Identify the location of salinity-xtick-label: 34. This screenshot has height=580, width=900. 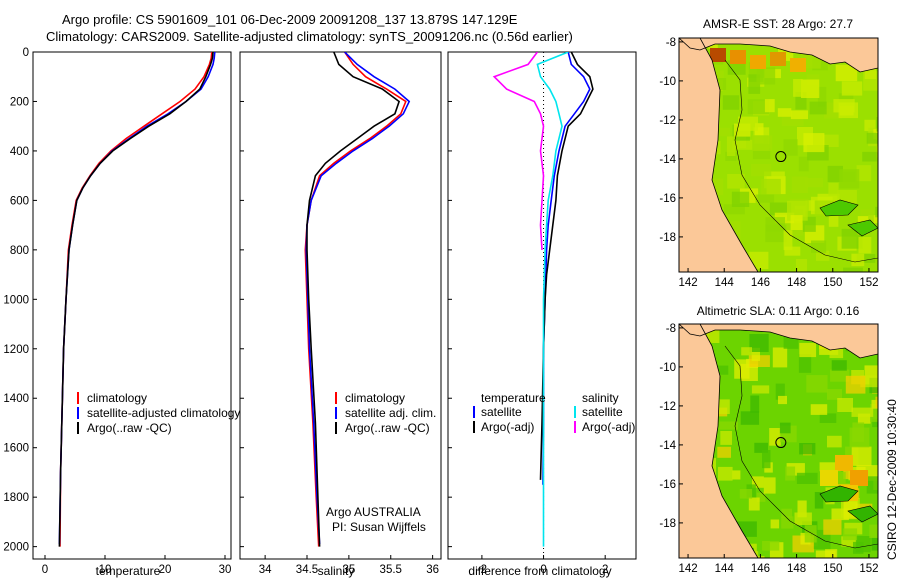
(265, 570).